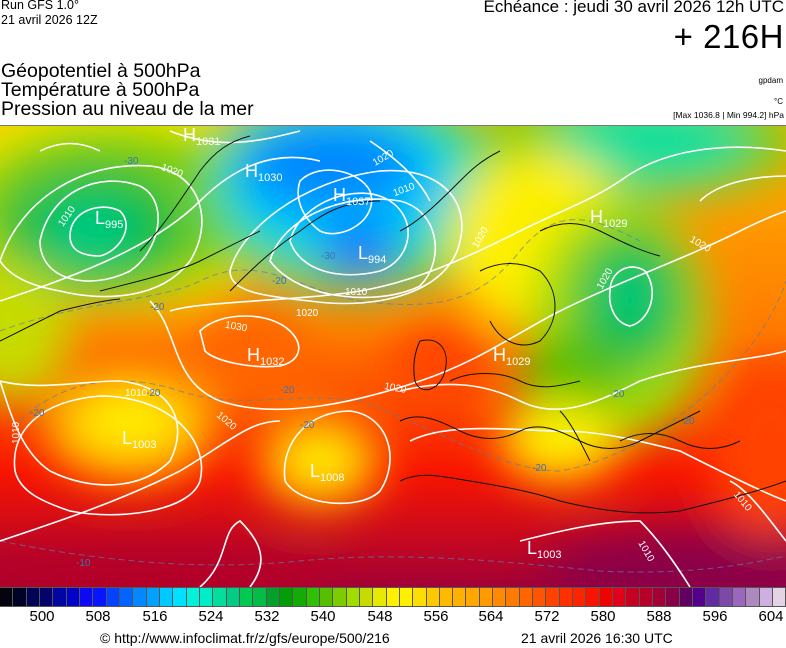  What do you see at coordinates (323, 616) in the screenshot?
I see `colorbar-tick-label: 540` at bounding box center [323, 616].